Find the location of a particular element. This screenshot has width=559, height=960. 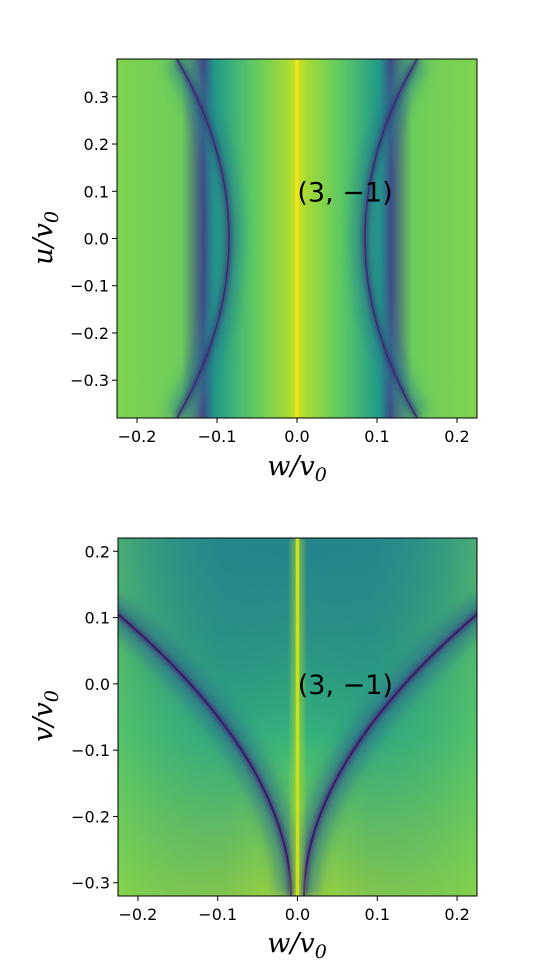

y-tick-label: 0.3 is located at coordinates (96, 97).